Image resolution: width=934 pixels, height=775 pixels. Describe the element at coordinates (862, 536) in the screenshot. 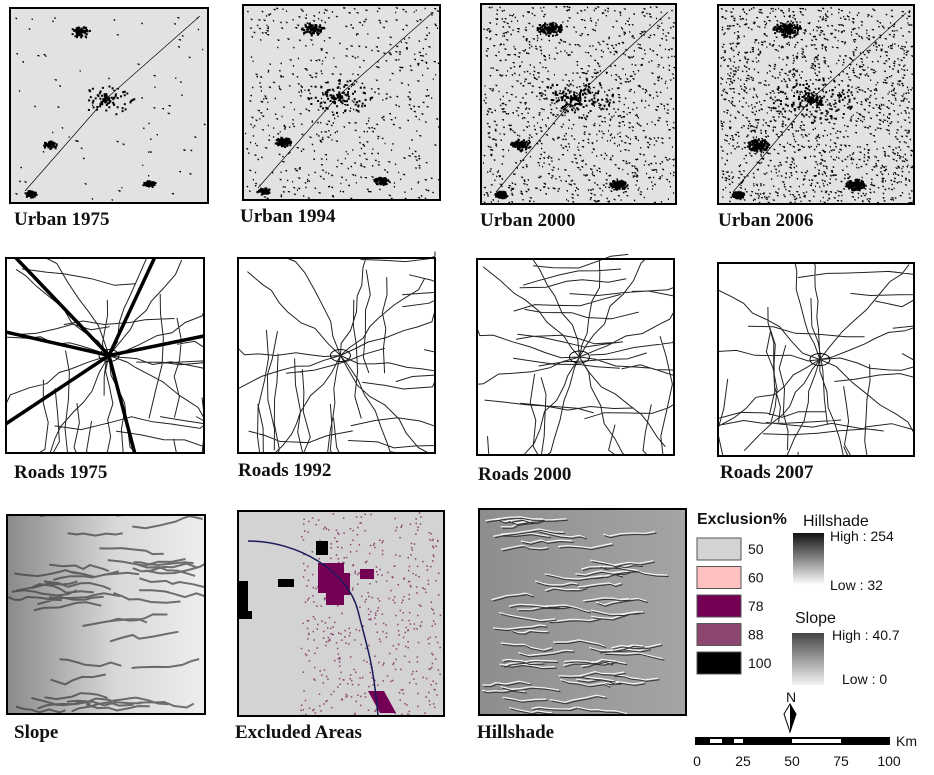

I see `hillshade-high: High : 254` at that location.